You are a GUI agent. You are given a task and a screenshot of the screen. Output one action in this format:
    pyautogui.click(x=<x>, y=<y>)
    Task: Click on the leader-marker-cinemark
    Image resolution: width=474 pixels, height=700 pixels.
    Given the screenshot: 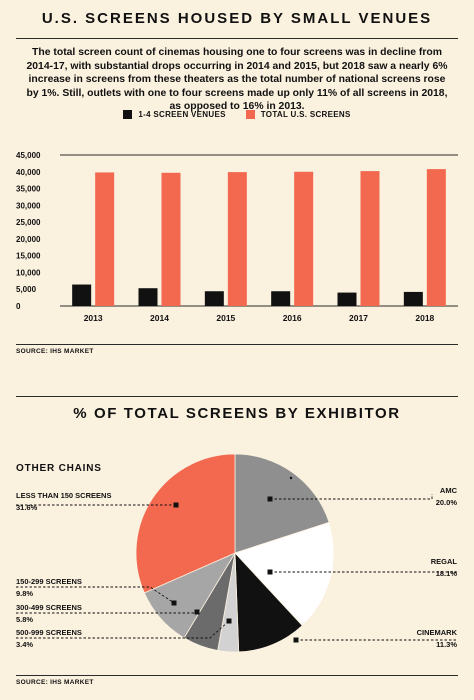 What is the action you would take?
    pyautogui.click(x=296, y=640)
    